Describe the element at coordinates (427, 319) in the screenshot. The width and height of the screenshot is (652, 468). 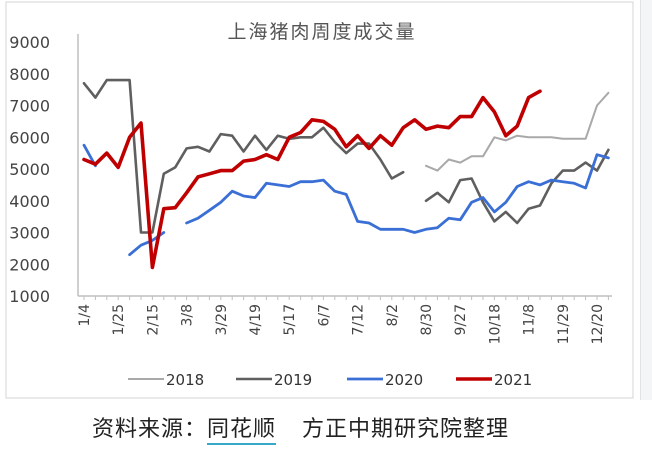
I see `x-tick-label: 8/30` at that location.